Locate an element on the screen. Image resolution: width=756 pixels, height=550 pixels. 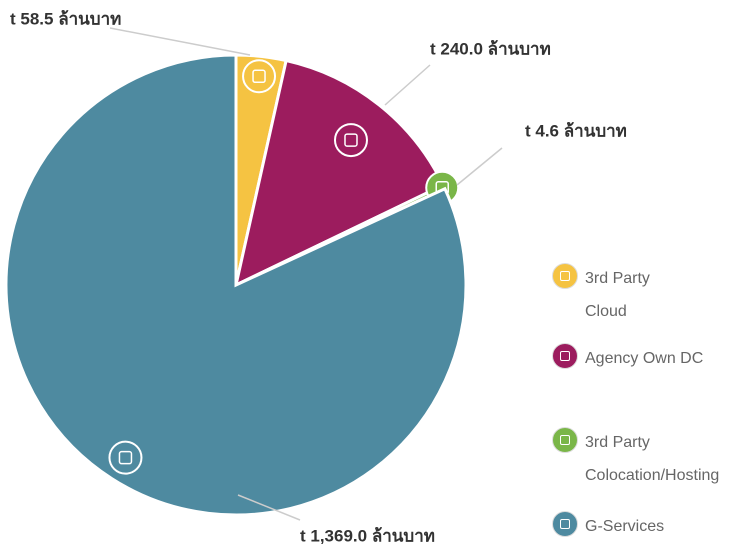
legend-entry: G-Services is located at coordinates (625, 526).